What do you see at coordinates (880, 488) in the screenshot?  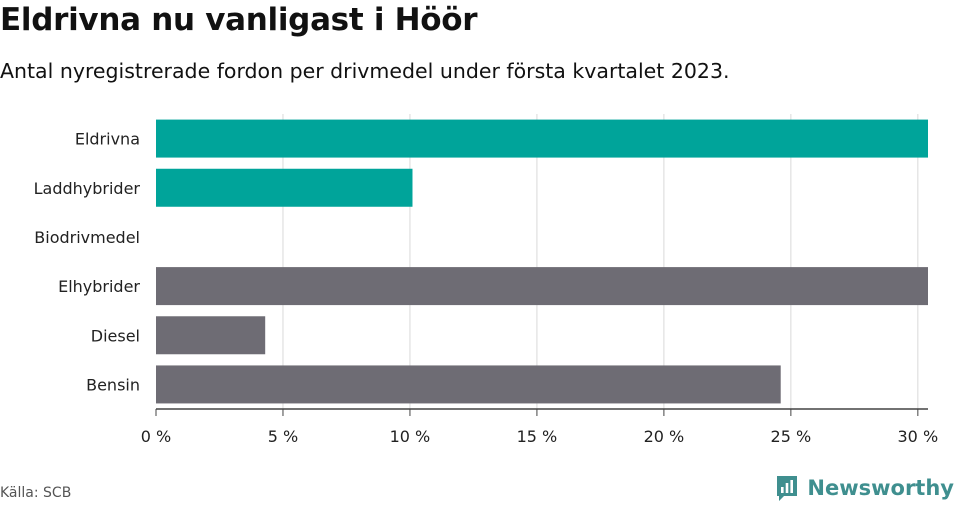 I see `brand-name: Newsworthy` at bounding box center [880, 488].